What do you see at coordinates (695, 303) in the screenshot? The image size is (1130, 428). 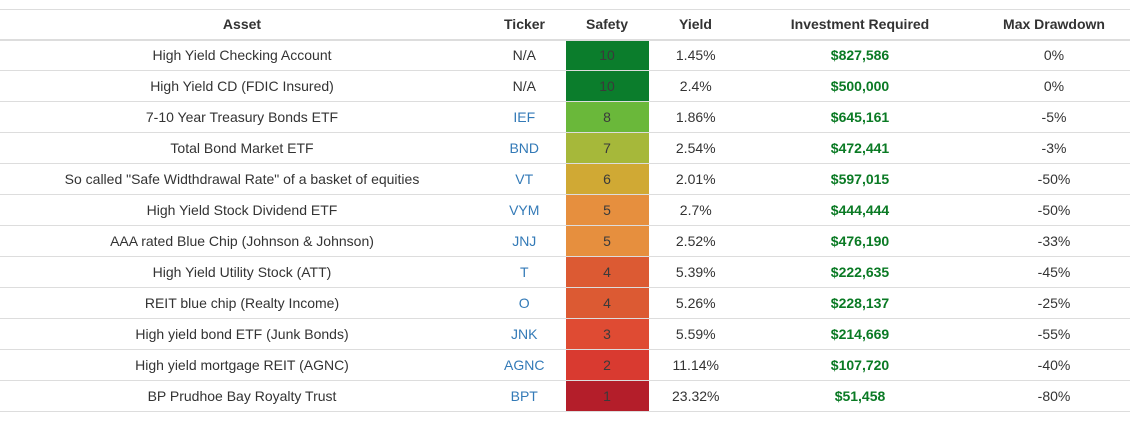 I see `yield-cell: 5.26%` at bounding box center [695, 303].